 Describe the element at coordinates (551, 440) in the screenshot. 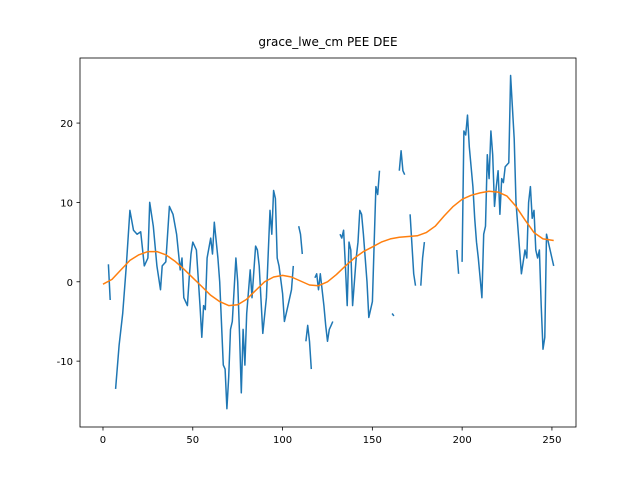

I see `x-tick-label: 250` at that location.